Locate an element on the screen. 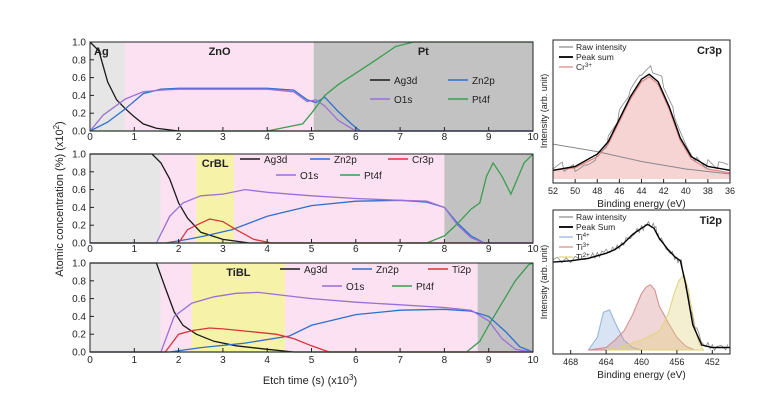 The height and width of the screenshot is (416, 768). series-line-o1s is located at coordinates (312, 322).